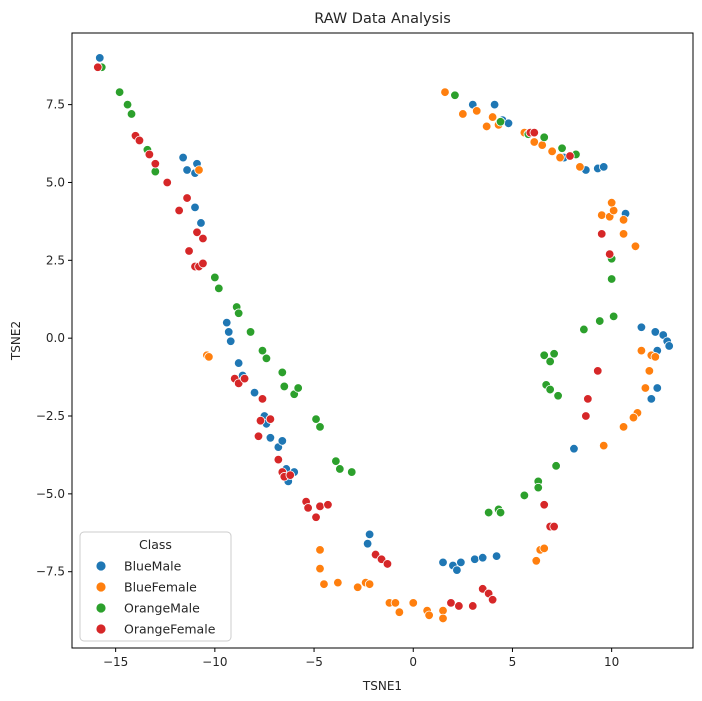 This screenshot has width=702, height=701. Describe the element at coordinates (16, 341) in the screenshot. I see `y-axis-label: TSNE2` at that location.